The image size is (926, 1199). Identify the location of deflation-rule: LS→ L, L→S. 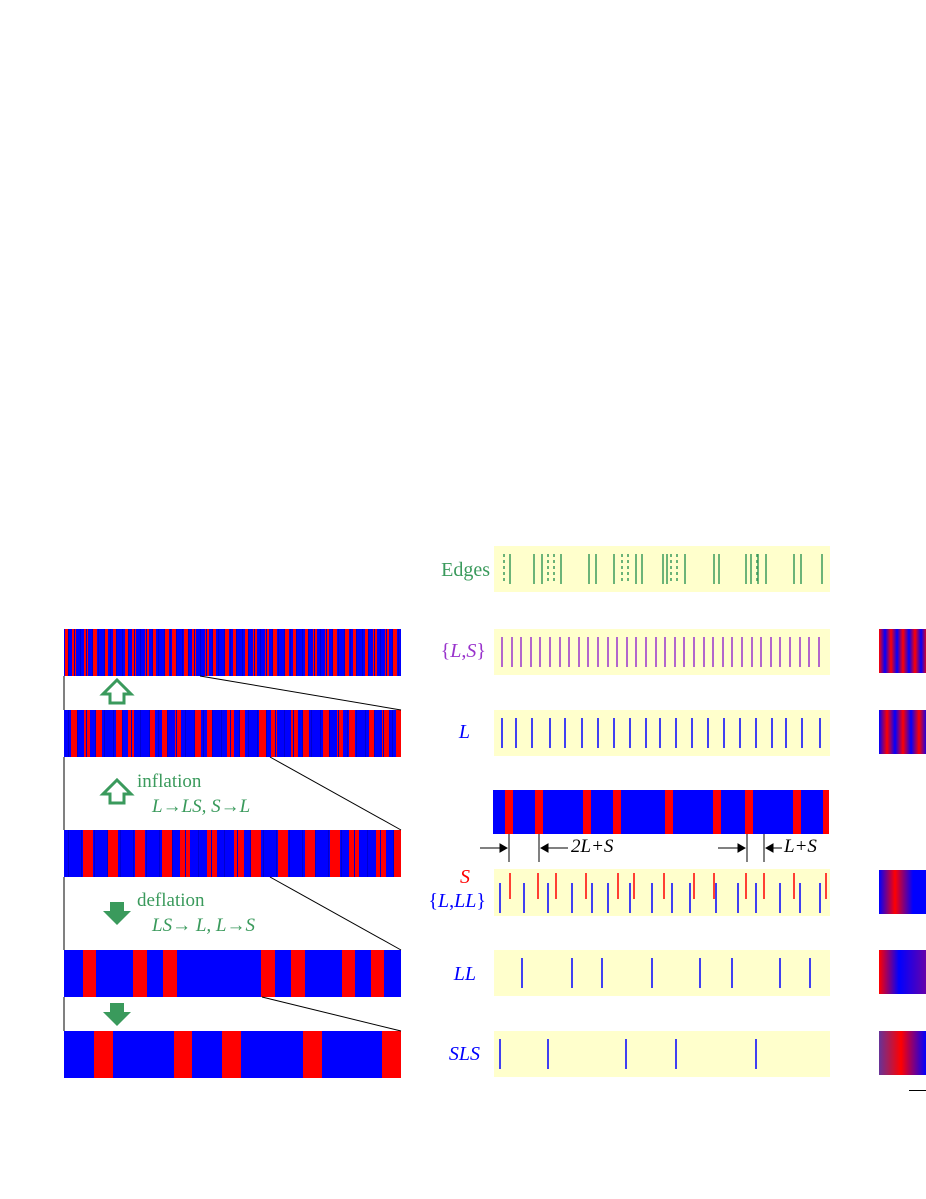
(203, 925).